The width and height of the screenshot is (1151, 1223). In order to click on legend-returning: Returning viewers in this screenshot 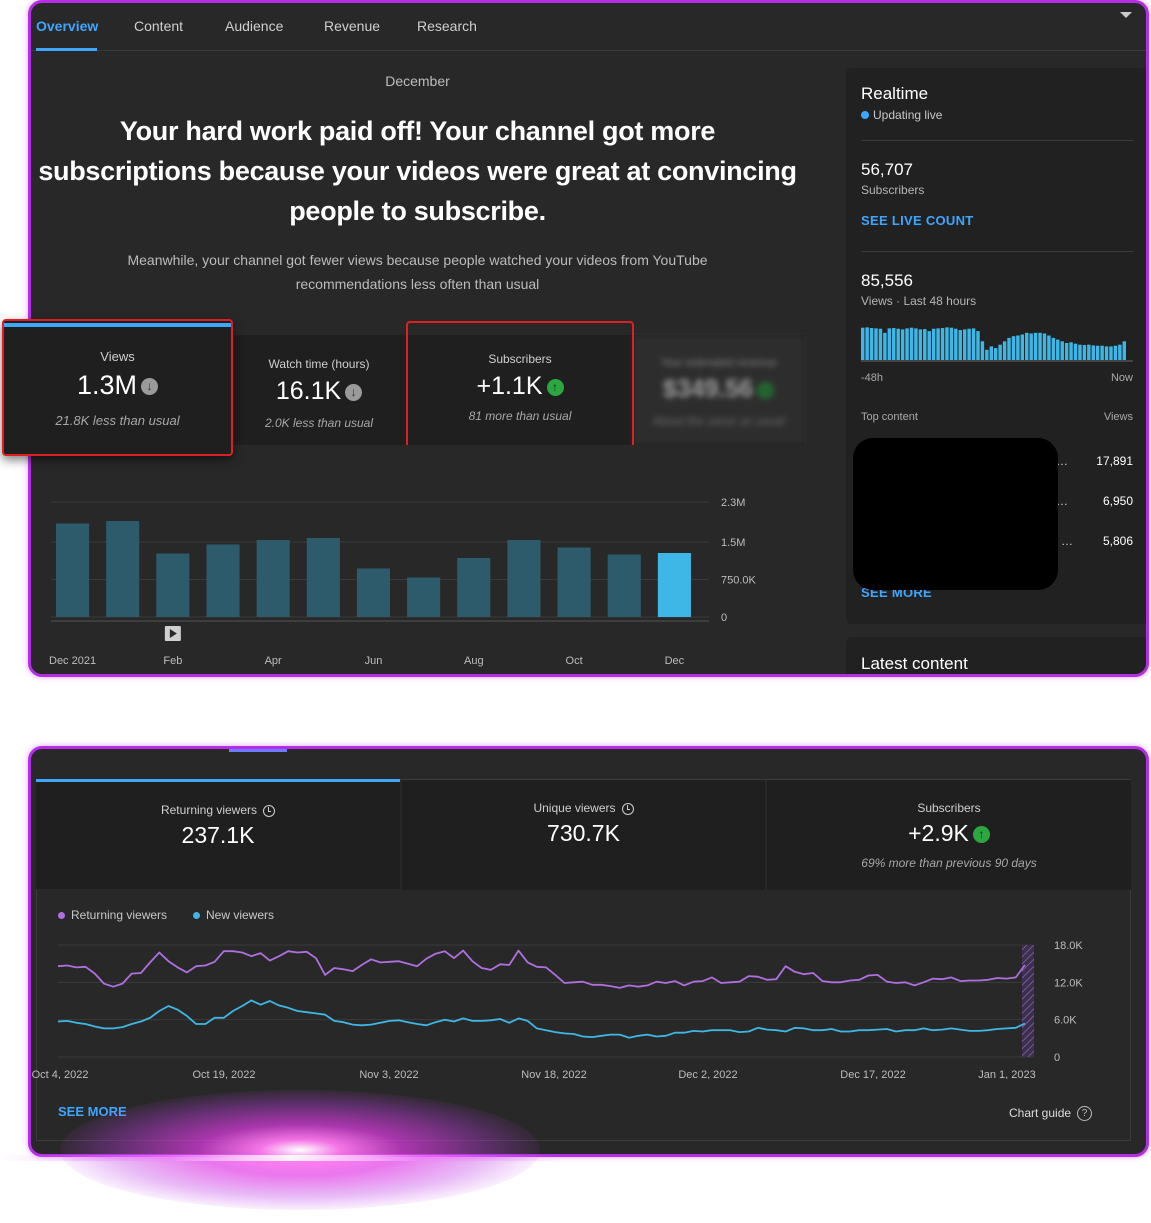, I will do `click(112, 915)`.